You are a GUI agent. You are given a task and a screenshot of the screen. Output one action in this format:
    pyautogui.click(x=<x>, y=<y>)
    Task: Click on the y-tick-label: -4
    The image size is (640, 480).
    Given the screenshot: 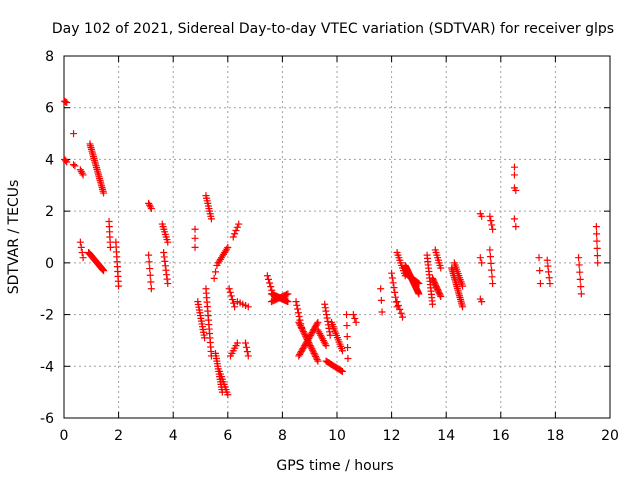 What is the action you would take?
    pyautogui.click(x=47, y=367)
    